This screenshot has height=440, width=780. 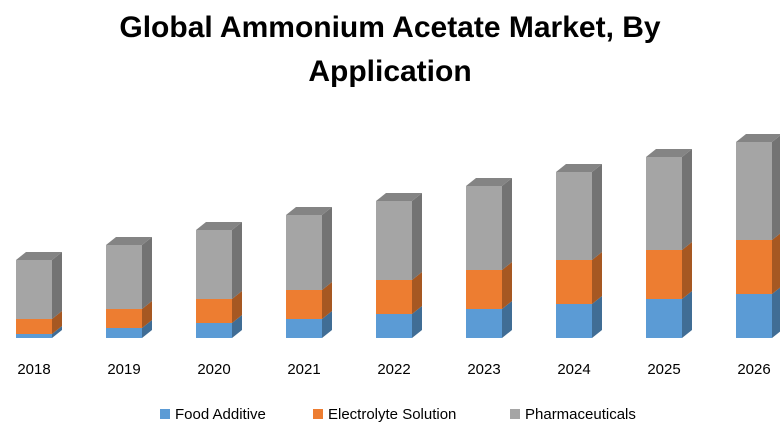 What do you see at coordinates (123, 369) in the screenshot?
I see `x-tick-label: 2019` at bounding box center [123, 369].